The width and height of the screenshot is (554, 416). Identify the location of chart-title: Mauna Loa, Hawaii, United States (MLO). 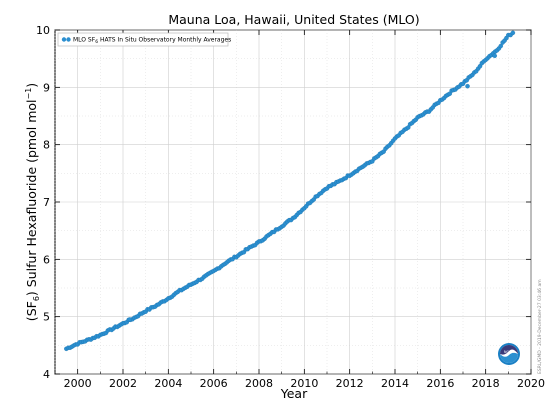
(293, 19).